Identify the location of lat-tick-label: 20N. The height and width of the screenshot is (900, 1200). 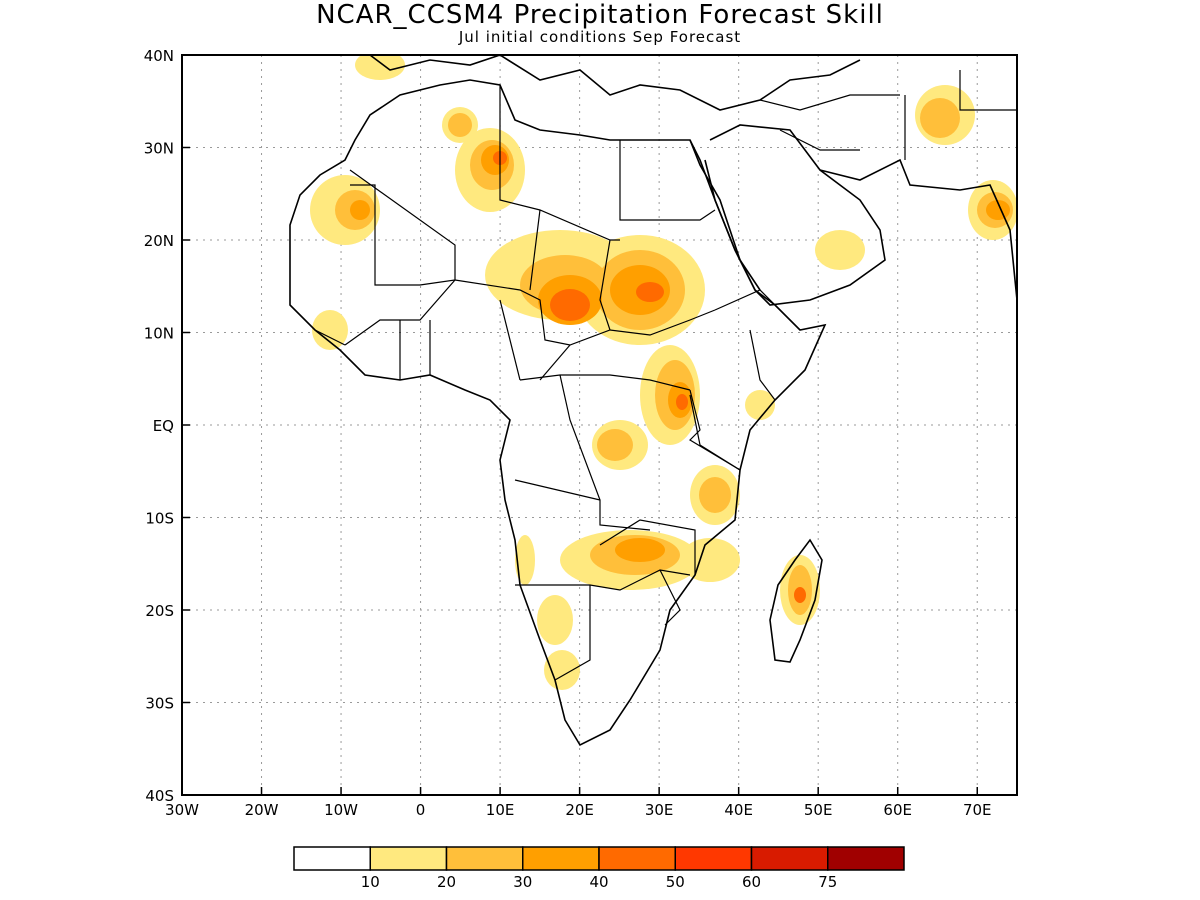
(159, 241).